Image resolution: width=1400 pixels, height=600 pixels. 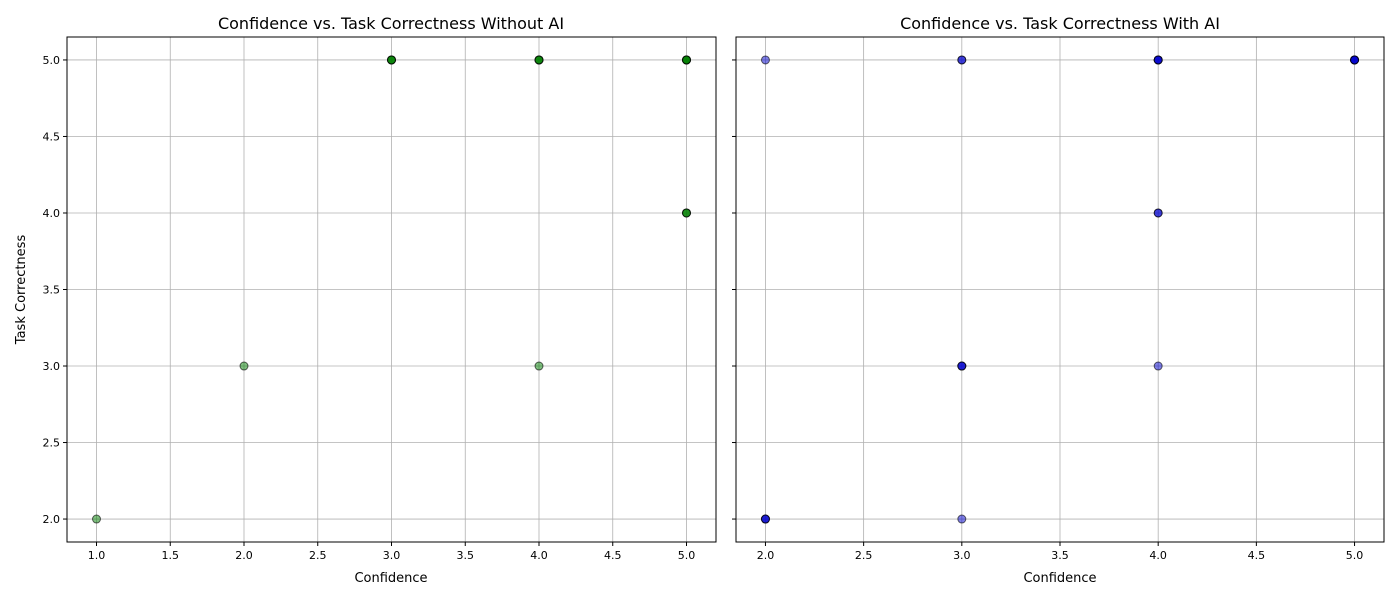 I want to click on chart-title: Confidence vs. Task Correctness With AI, so click(x=1060, y=23).